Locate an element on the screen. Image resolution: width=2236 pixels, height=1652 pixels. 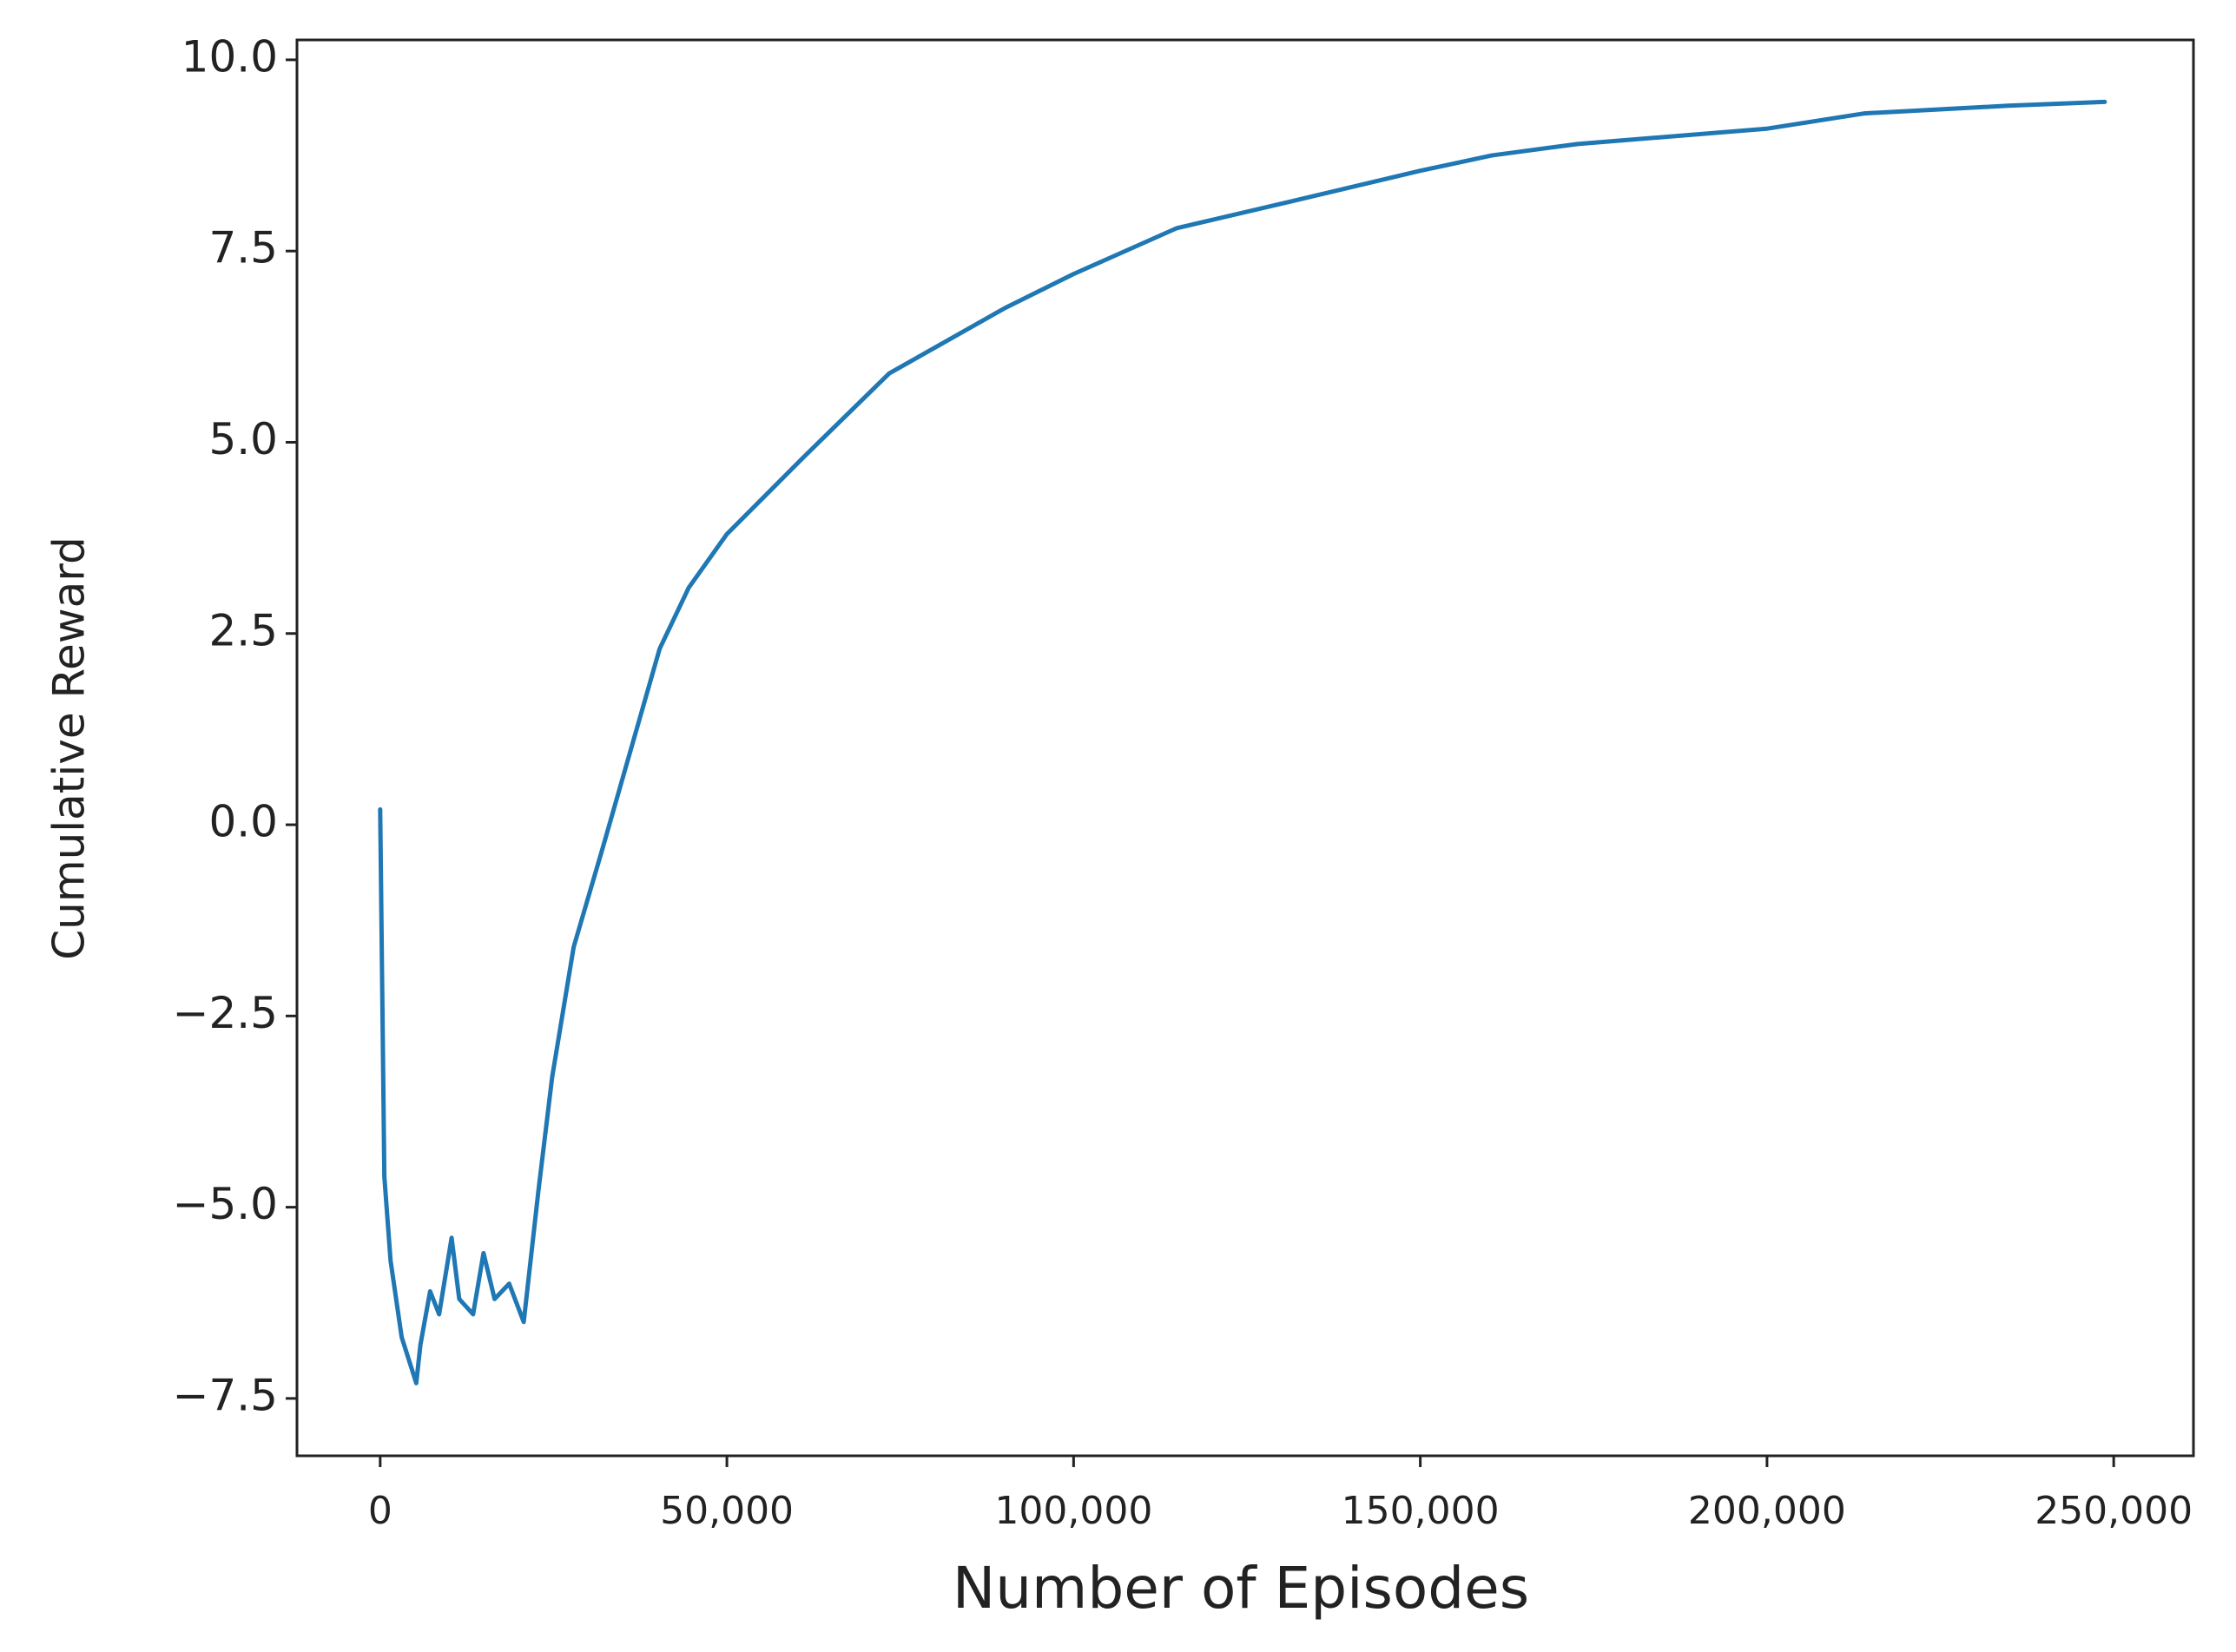
y-tick-label: −7.5 is located at coordinates (225, 1395).